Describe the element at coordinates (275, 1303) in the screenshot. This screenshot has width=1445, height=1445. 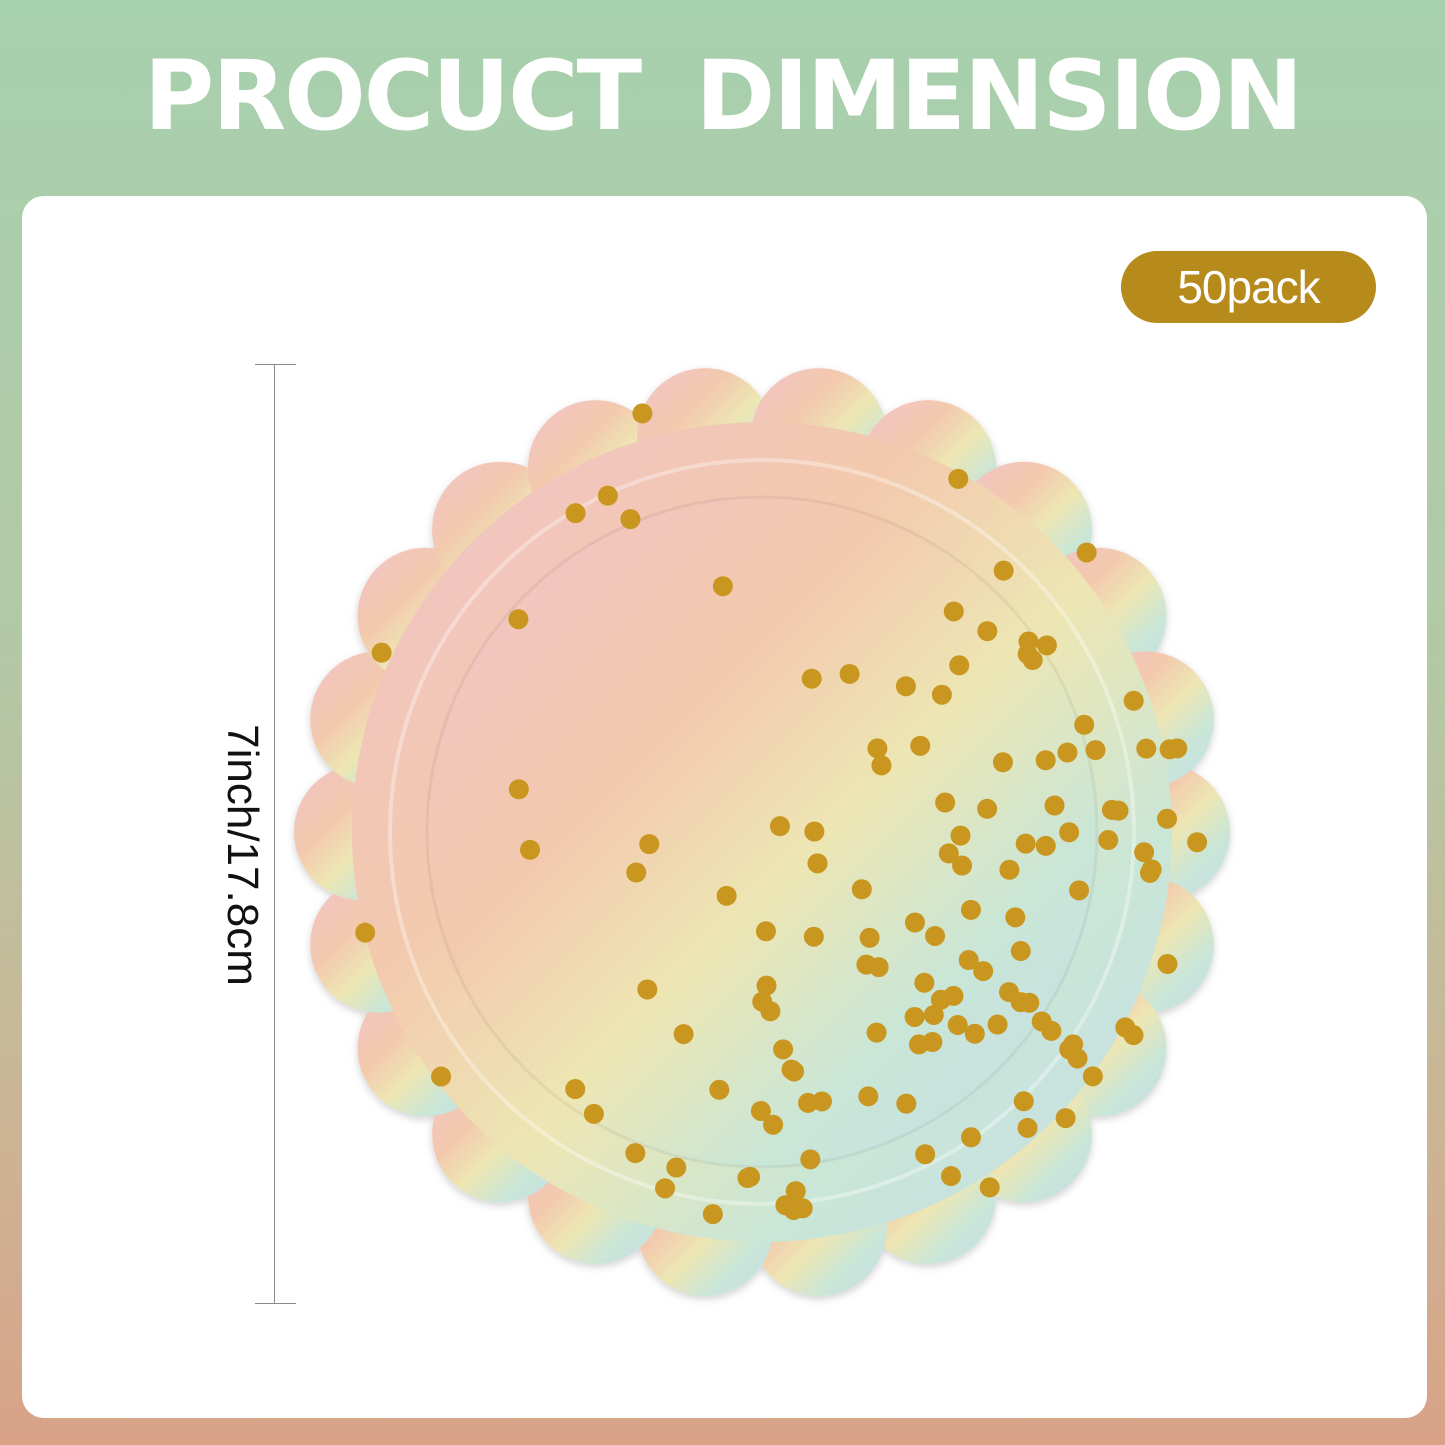
I see `dimension-tick-bottom` at that location.